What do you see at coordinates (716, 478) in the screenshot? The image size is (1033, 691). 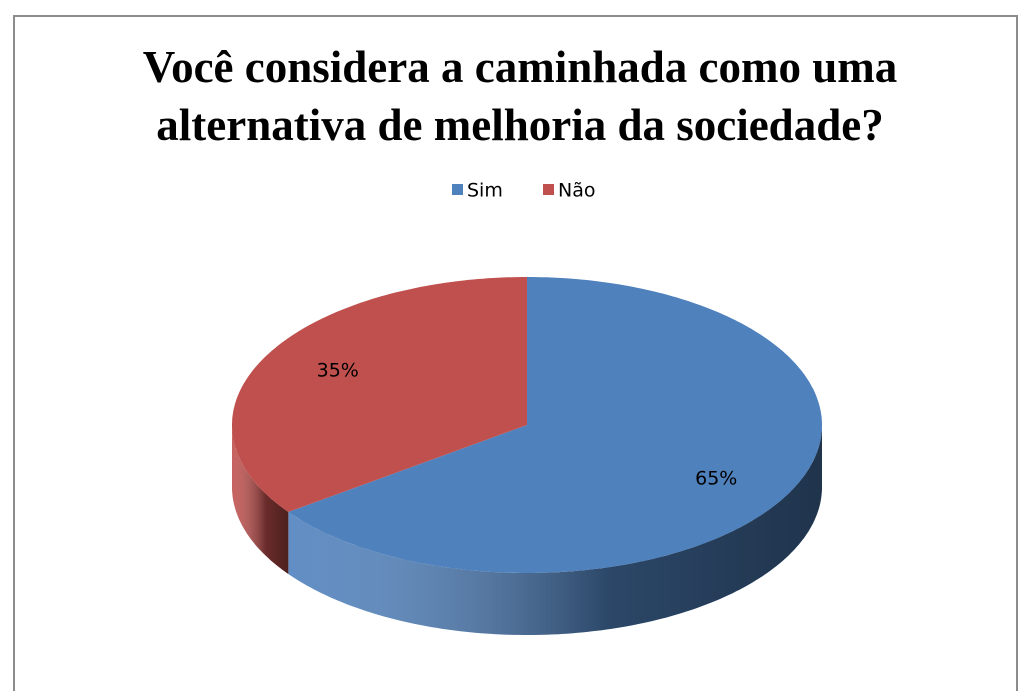 I see `data-label: 65%` at bounding box center [716, 478].